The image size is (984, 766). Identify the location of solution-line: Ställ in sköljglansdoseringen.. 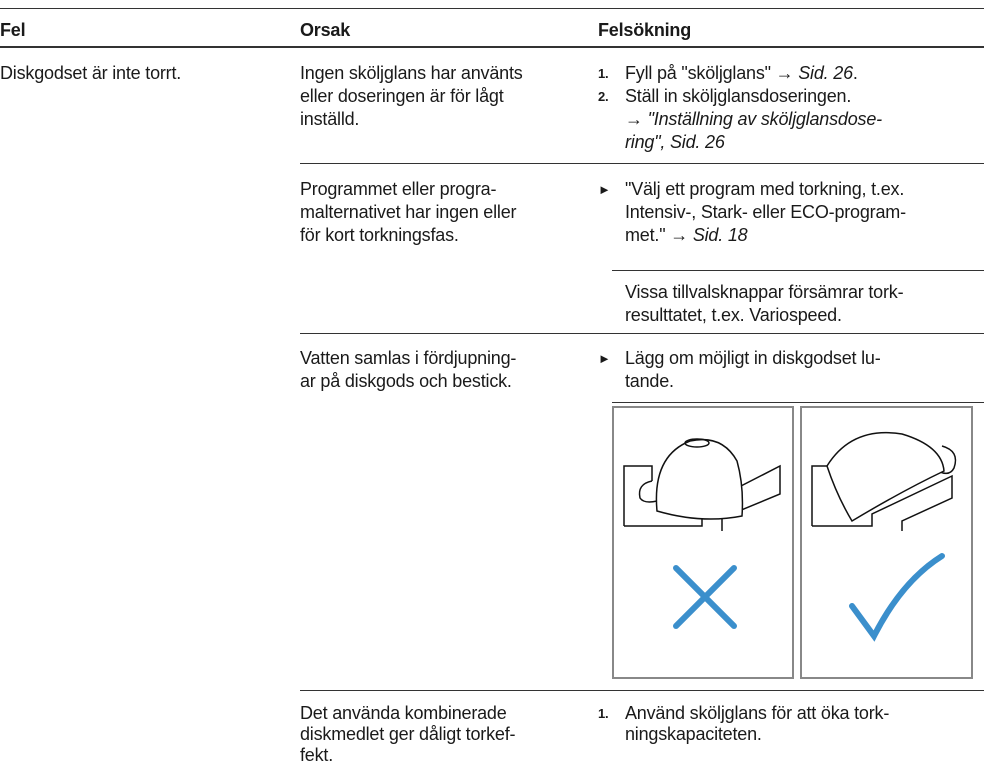
(738, 96).